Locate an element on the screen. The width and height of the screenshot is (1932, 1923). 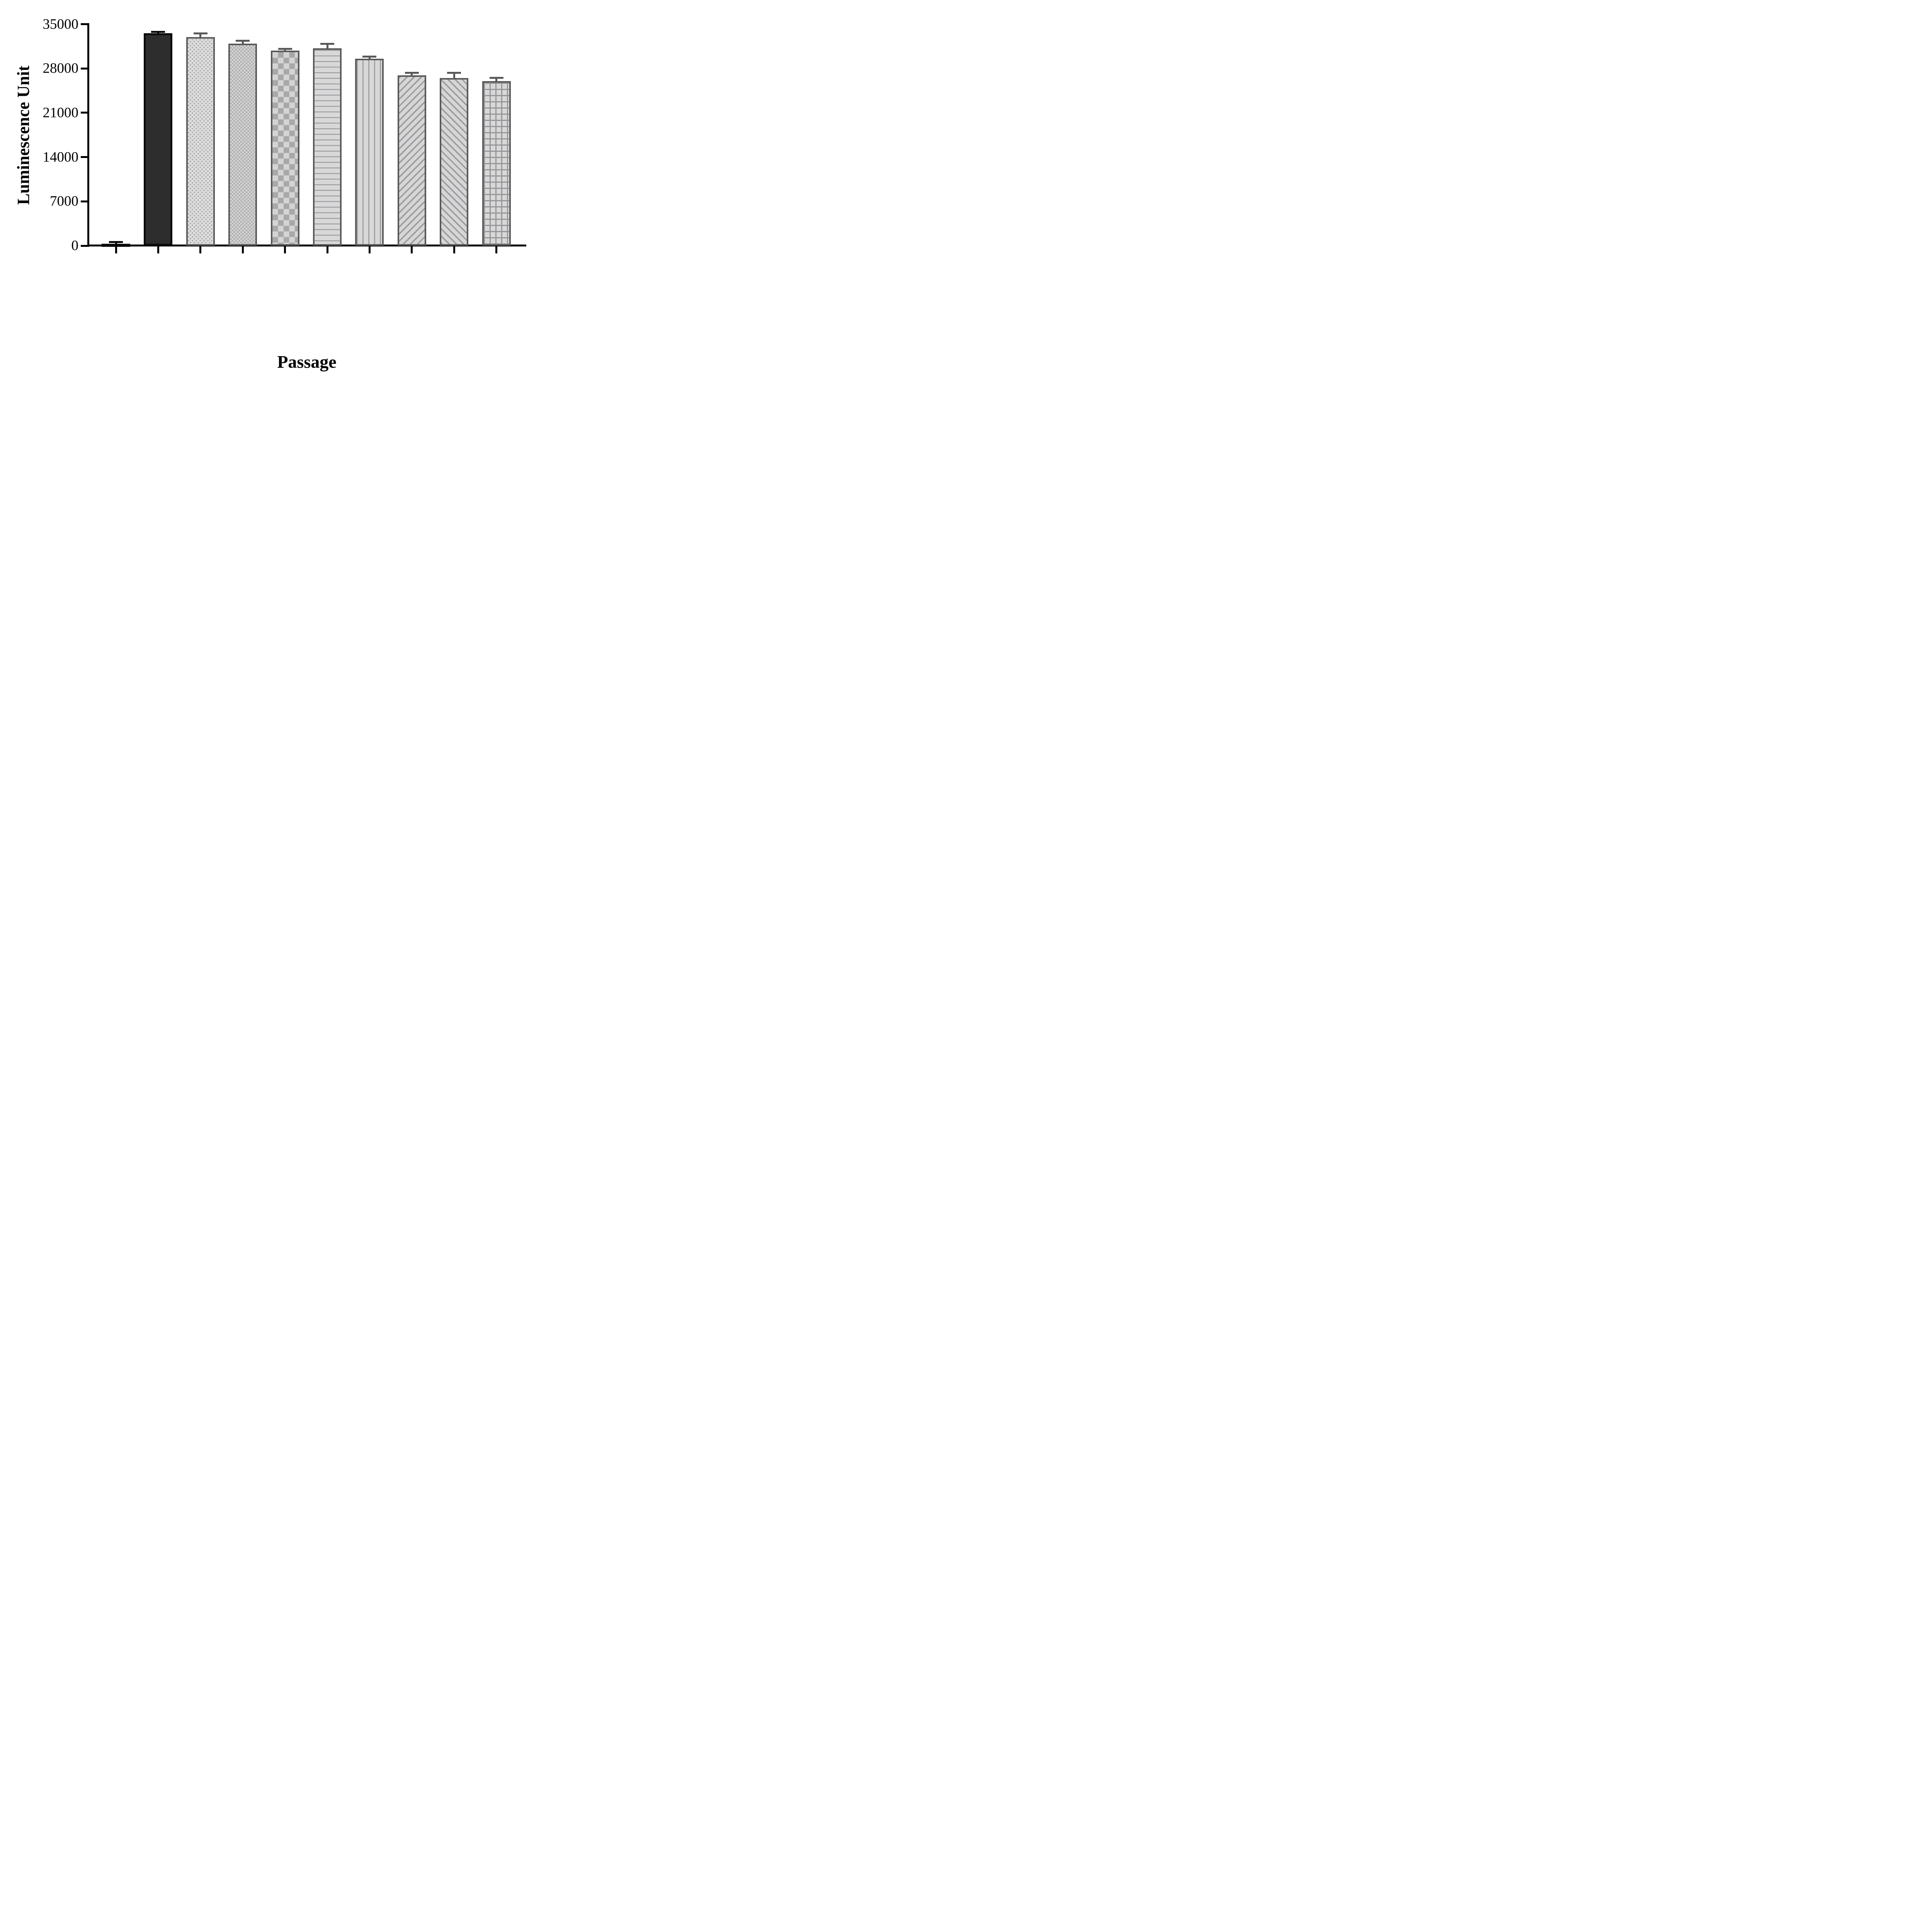
y-axis-tick-label: 28000 is located at coordinates (61, 68).